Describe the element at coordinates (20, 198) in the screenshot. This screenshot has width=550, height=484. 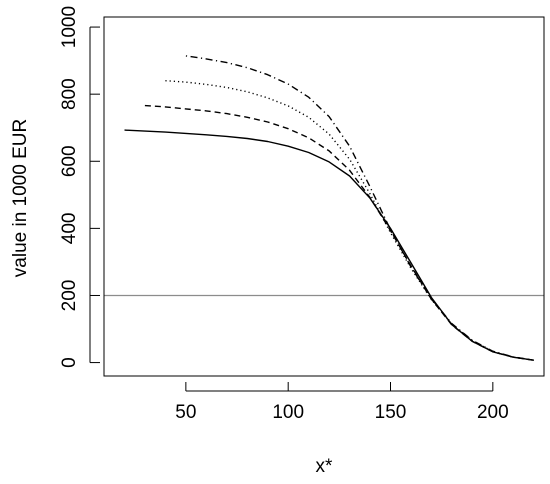
I see `y-axis-title: value in 1000 EUR` at that location.